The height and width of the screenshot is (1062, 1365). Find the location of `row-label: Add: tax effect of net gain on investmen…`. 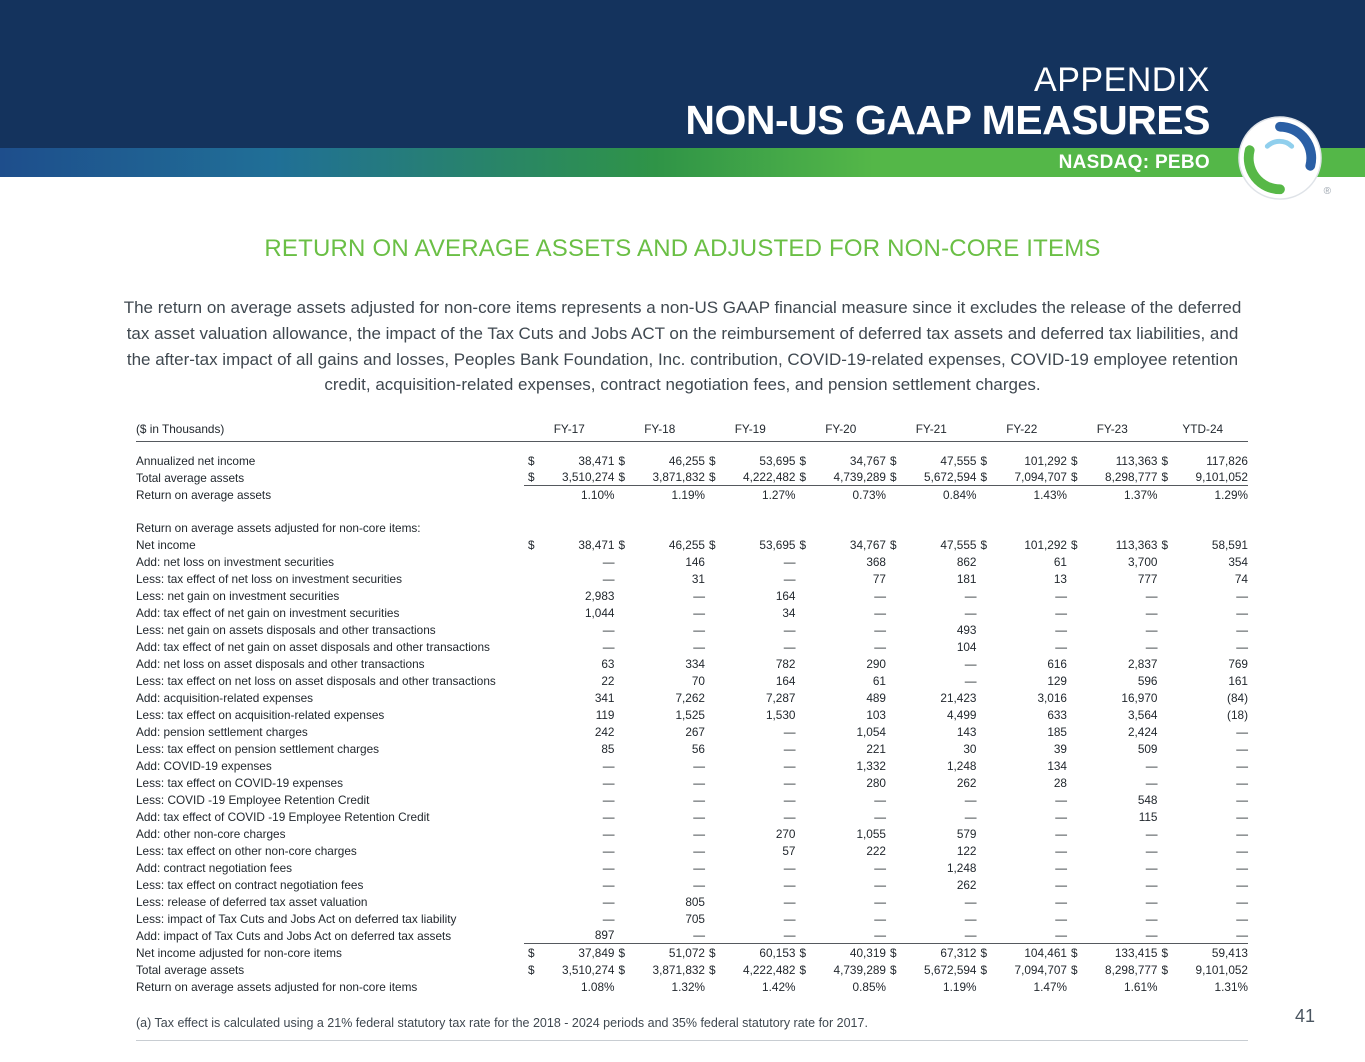

row-label: Add: tax effect of net gain on investmen… is located at coordinates (268, 612).